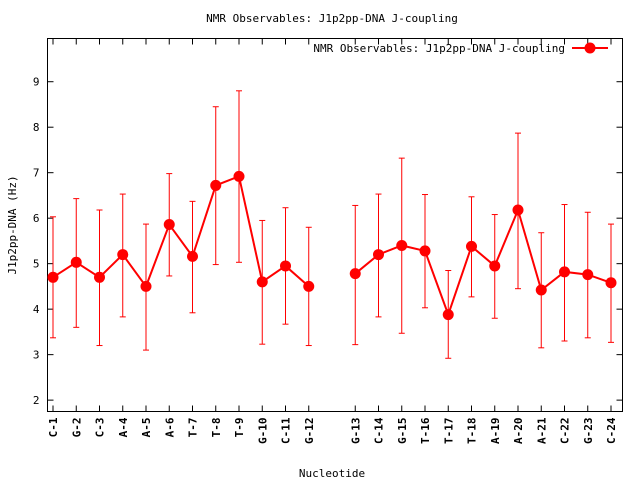 This screenshot has width=640, height=480. What do you see at coordinates (36, 173) in the screenshot?
I see `y-tick-label: 7` at bounding box center [36, 173].